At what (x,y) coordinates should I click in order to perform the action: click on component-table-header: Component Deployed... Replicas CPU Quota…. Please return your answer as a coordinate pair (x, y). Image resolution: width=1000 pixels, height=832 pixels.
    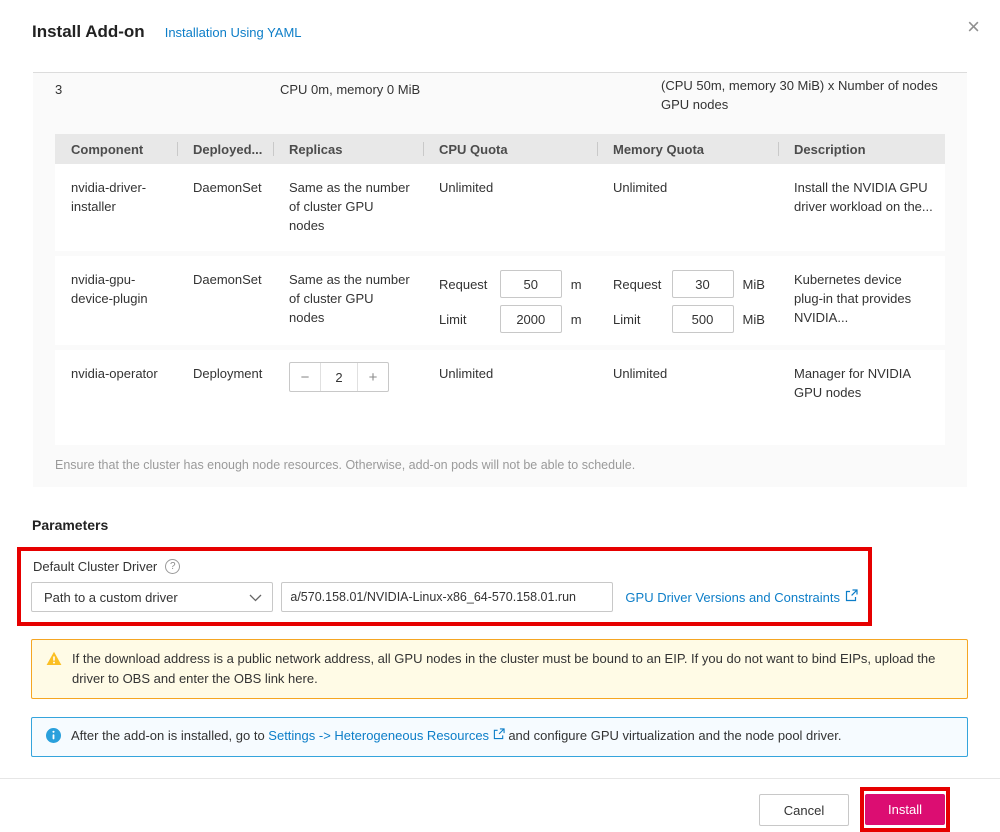
    Looking at the image, I should click on (500, 149).